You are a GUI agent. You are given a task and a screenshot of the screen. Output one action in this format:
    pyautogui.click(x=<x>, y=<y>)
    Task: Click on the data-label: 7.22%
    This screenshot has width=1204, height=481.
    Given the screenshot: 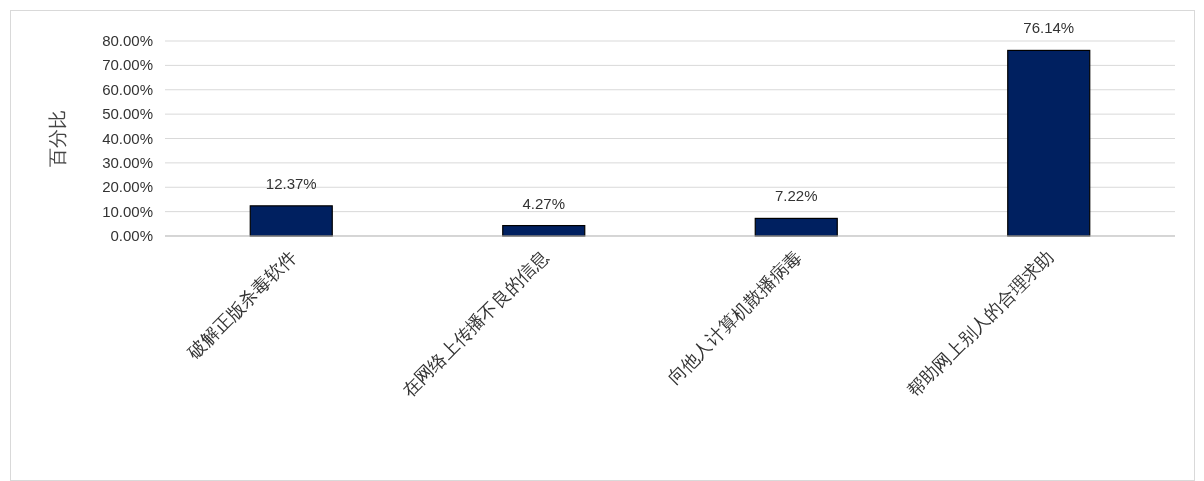 What is the action you would take?
    pyautogui.click(x=796, y=196)
    